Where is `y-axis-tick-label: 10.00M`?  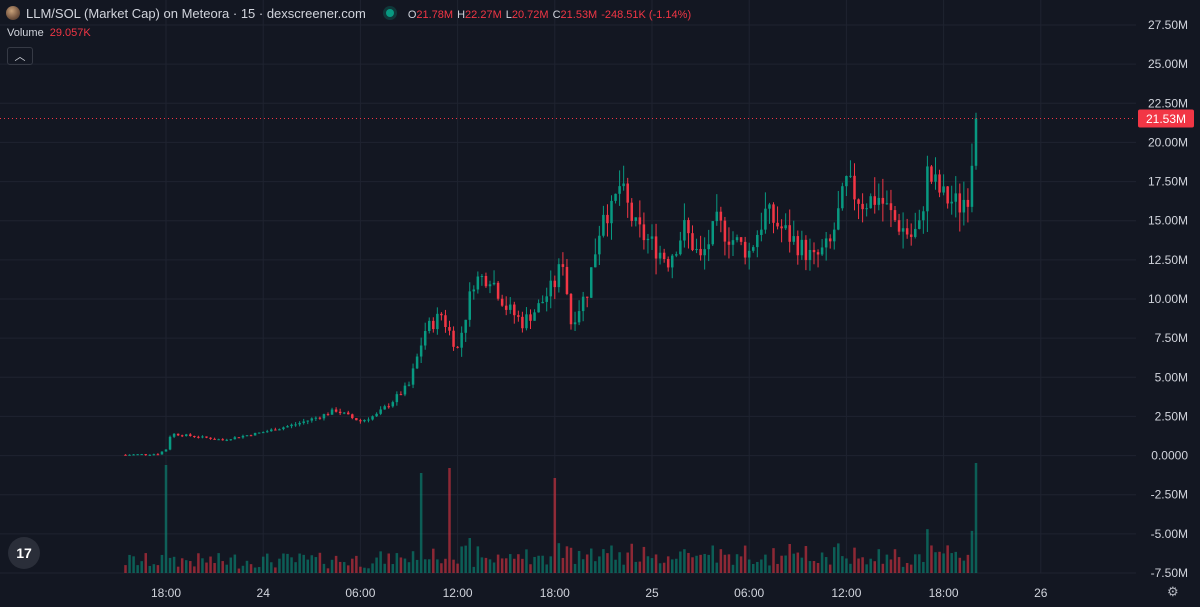
y-axis-tick-label: 10.00M is located at coordinates (1168, 299).